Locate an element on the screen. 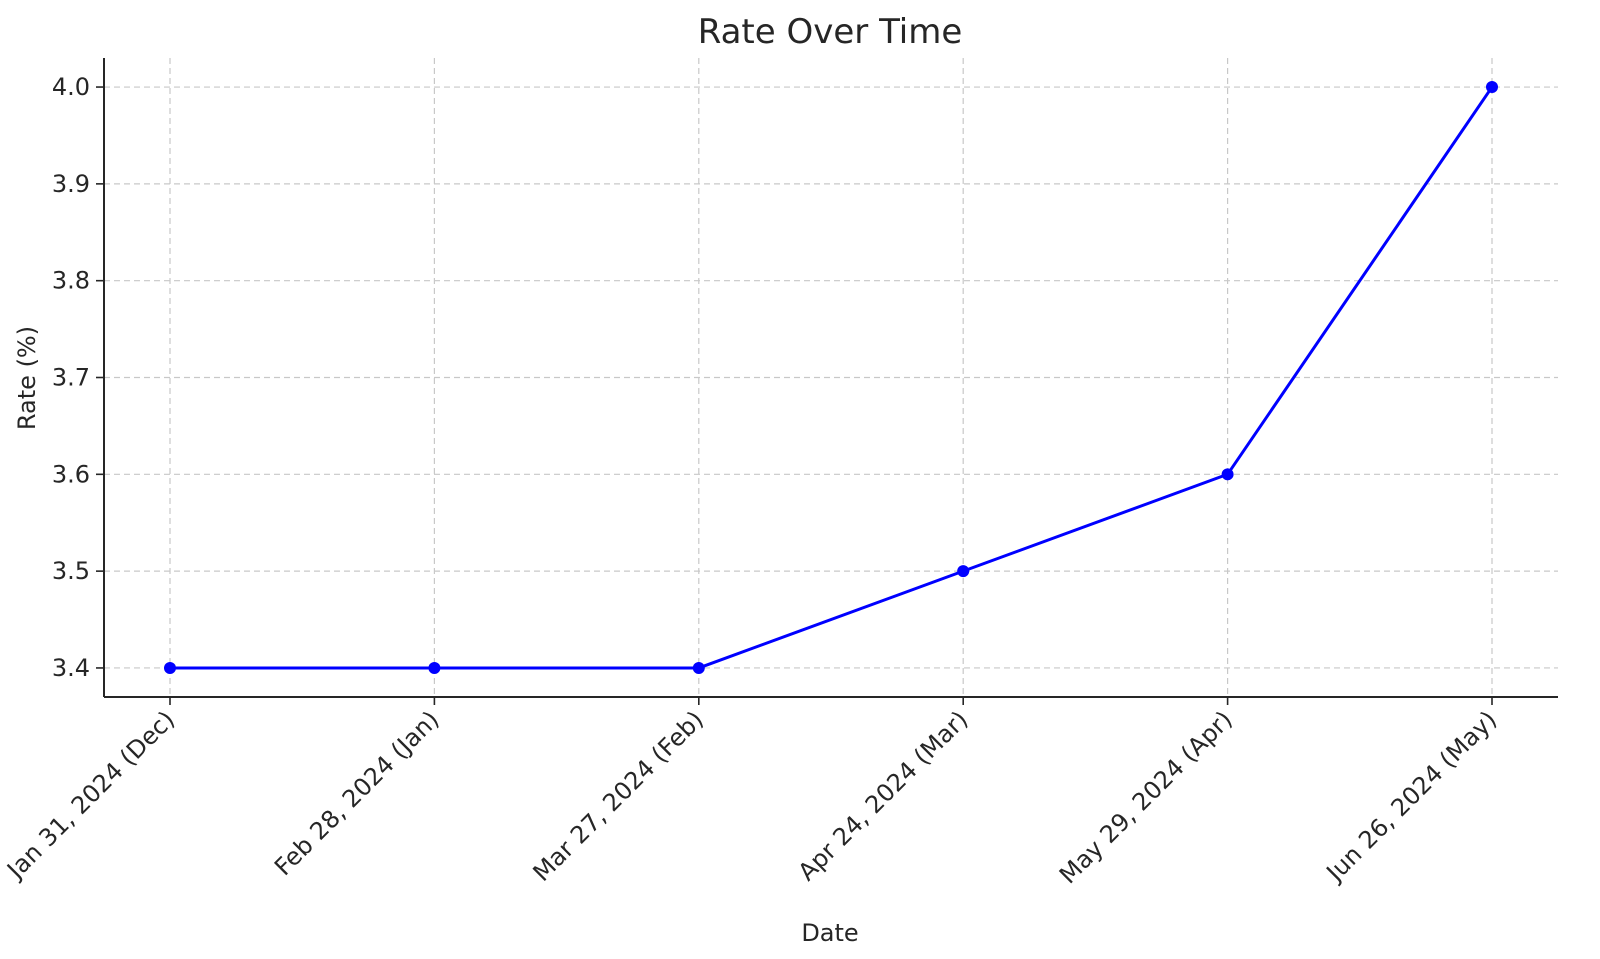 The height and width of the screenshot is (959, 1600). y-tick-label: 3.4 is located at coordinates (71, 668).